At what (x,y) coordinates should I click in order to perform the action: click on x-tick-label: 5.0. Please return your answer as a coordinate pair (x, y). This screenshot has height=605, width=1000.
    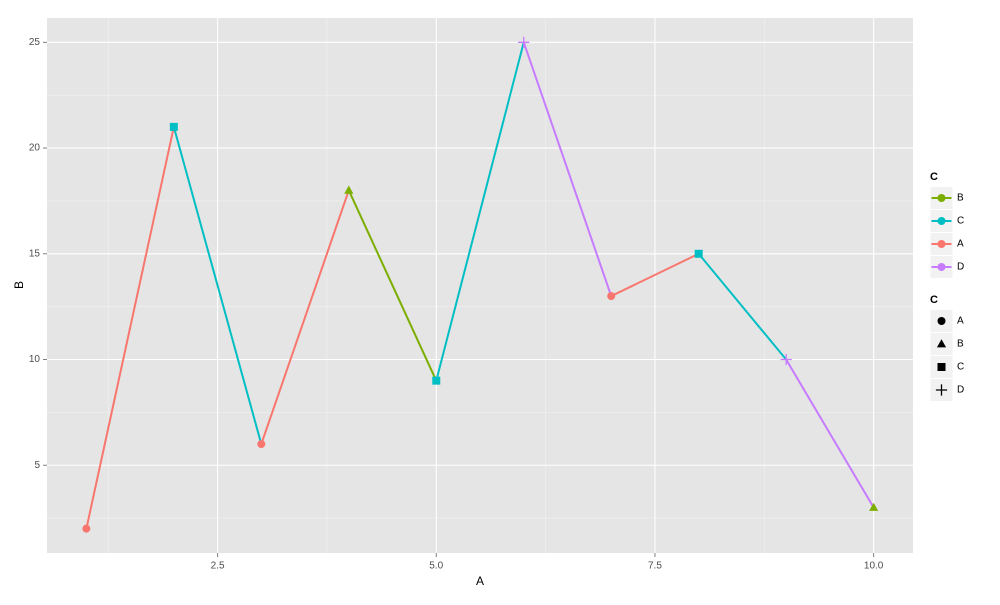
    Looking at the image, I should click on (436, 566).